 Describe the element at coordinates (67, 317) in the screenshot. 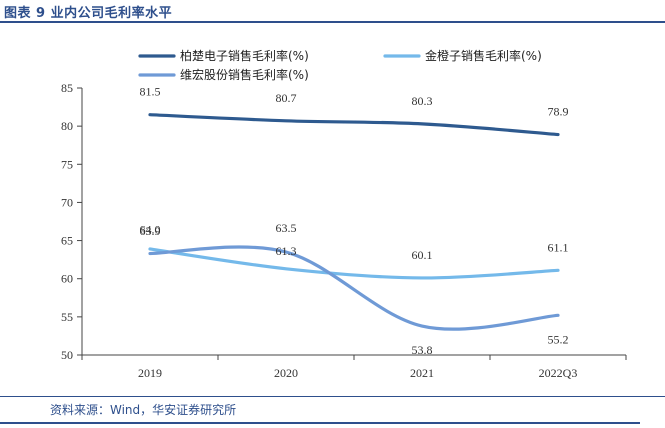

I see `y-tick-label: 55` at that location.